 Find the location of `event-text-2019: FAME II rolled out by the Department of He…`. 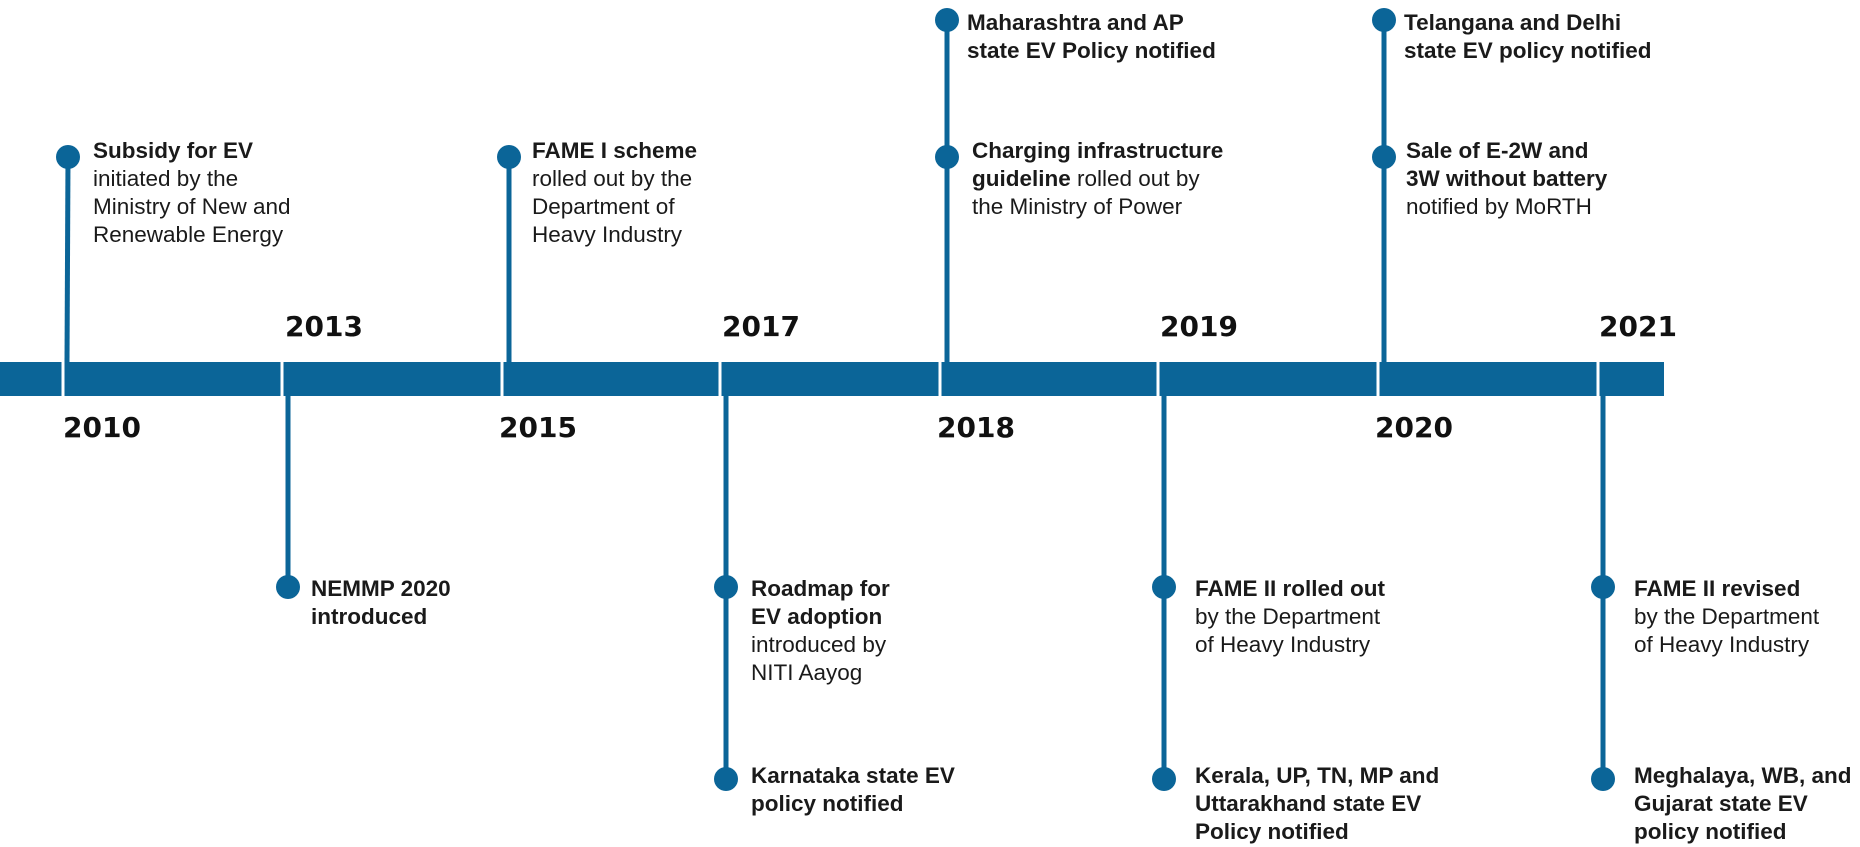

event-text-2019: FAME II rolled out by the Department of He… is located at coordinates (1290, 617).